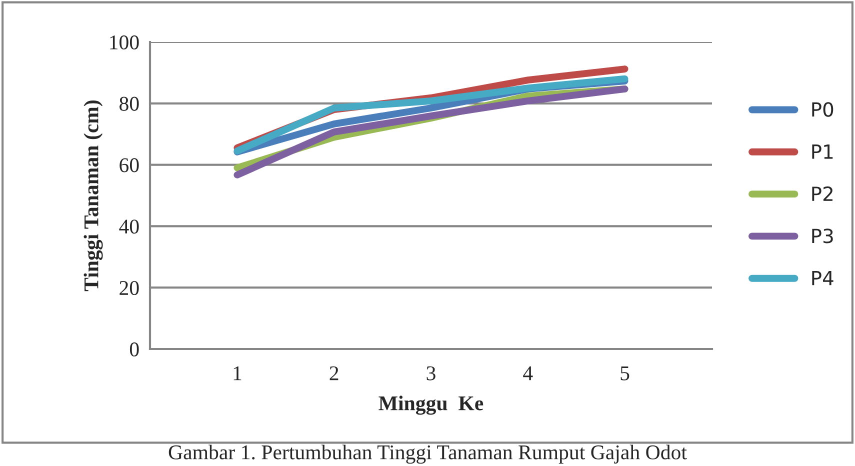  What do you see at coordinates (129, 165) in the screenshot?
I see `y-tick-label: 60` at bounding box center [129, 165].